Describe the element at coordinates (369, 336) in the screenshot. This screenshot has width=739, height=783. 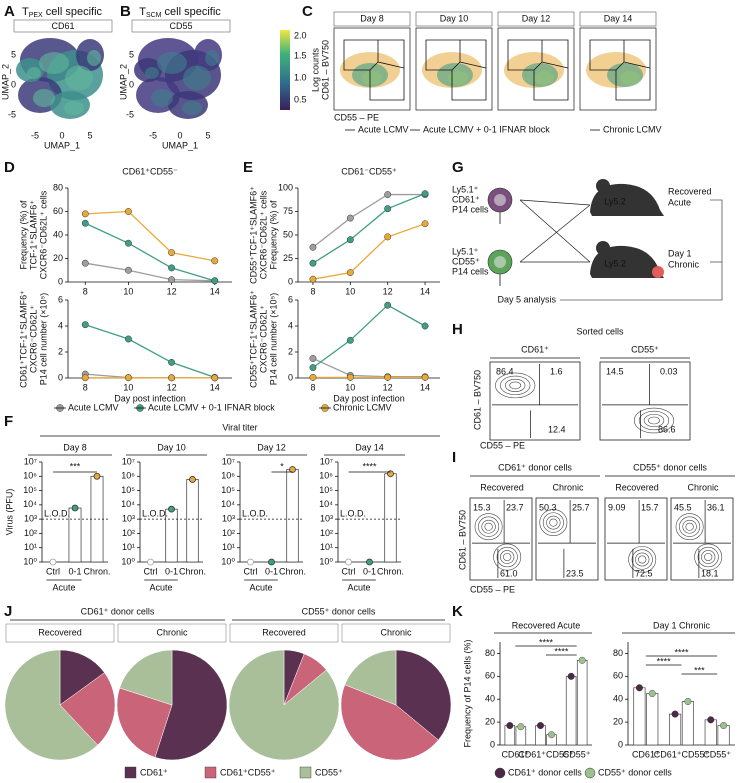
I see `series-line` at that location.